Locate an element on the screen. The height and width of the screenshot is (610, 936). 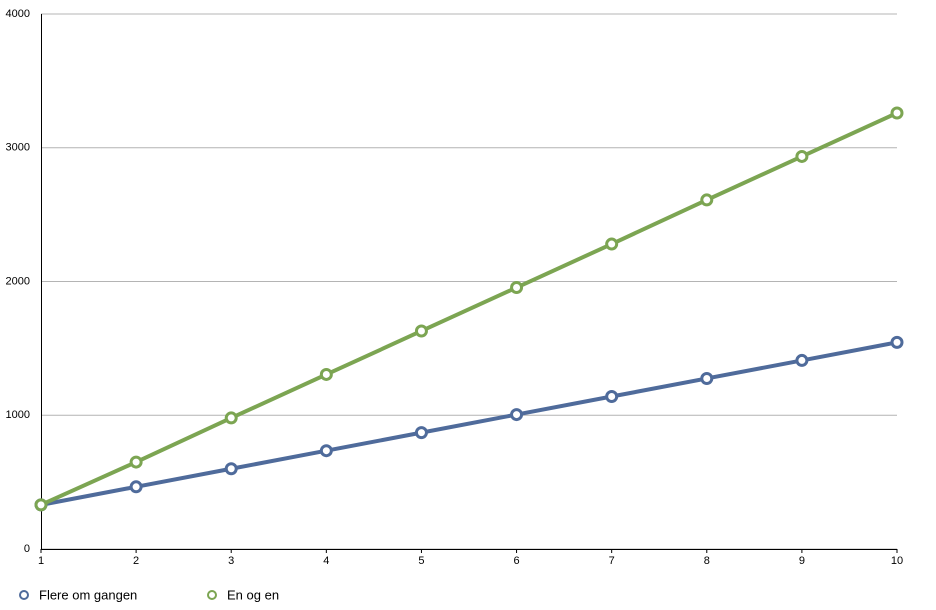
legend: Flere om gangen En og en is located at coordinates (149, 594).